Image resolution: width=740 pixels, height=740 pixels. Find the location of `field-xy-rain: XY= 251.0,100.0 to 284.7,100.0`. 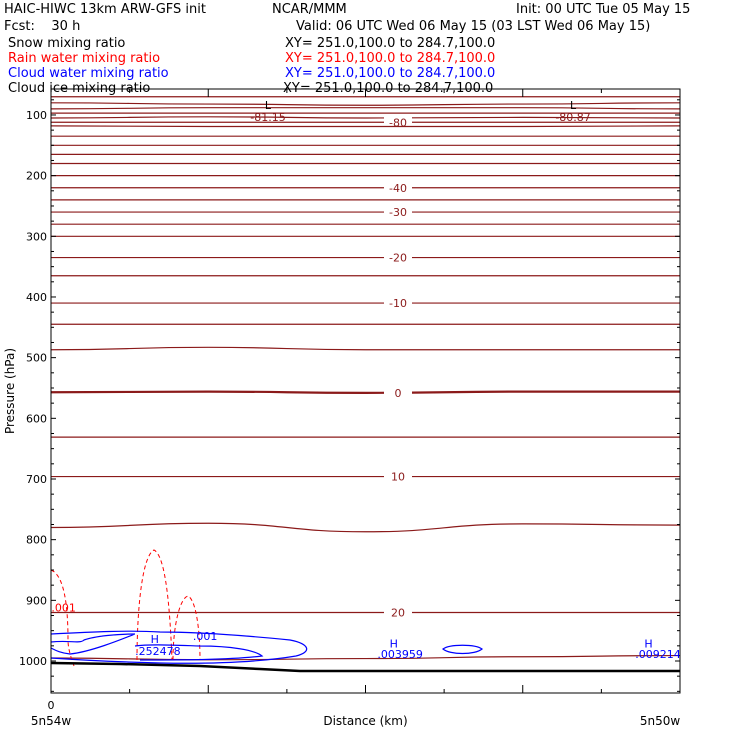

field-xy-rain: XY= 251.0,100.0 to 284.7,100.0 is located at coordinates (390, 58).